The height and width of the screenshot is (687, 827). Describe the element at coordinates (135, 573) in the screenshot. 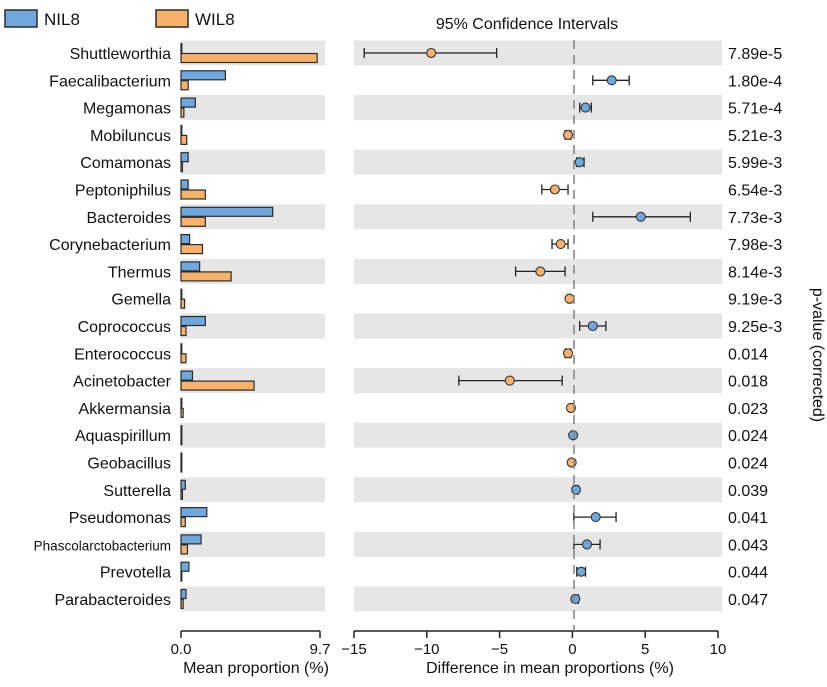

I see `taxon-label: Prevotella` at that location.